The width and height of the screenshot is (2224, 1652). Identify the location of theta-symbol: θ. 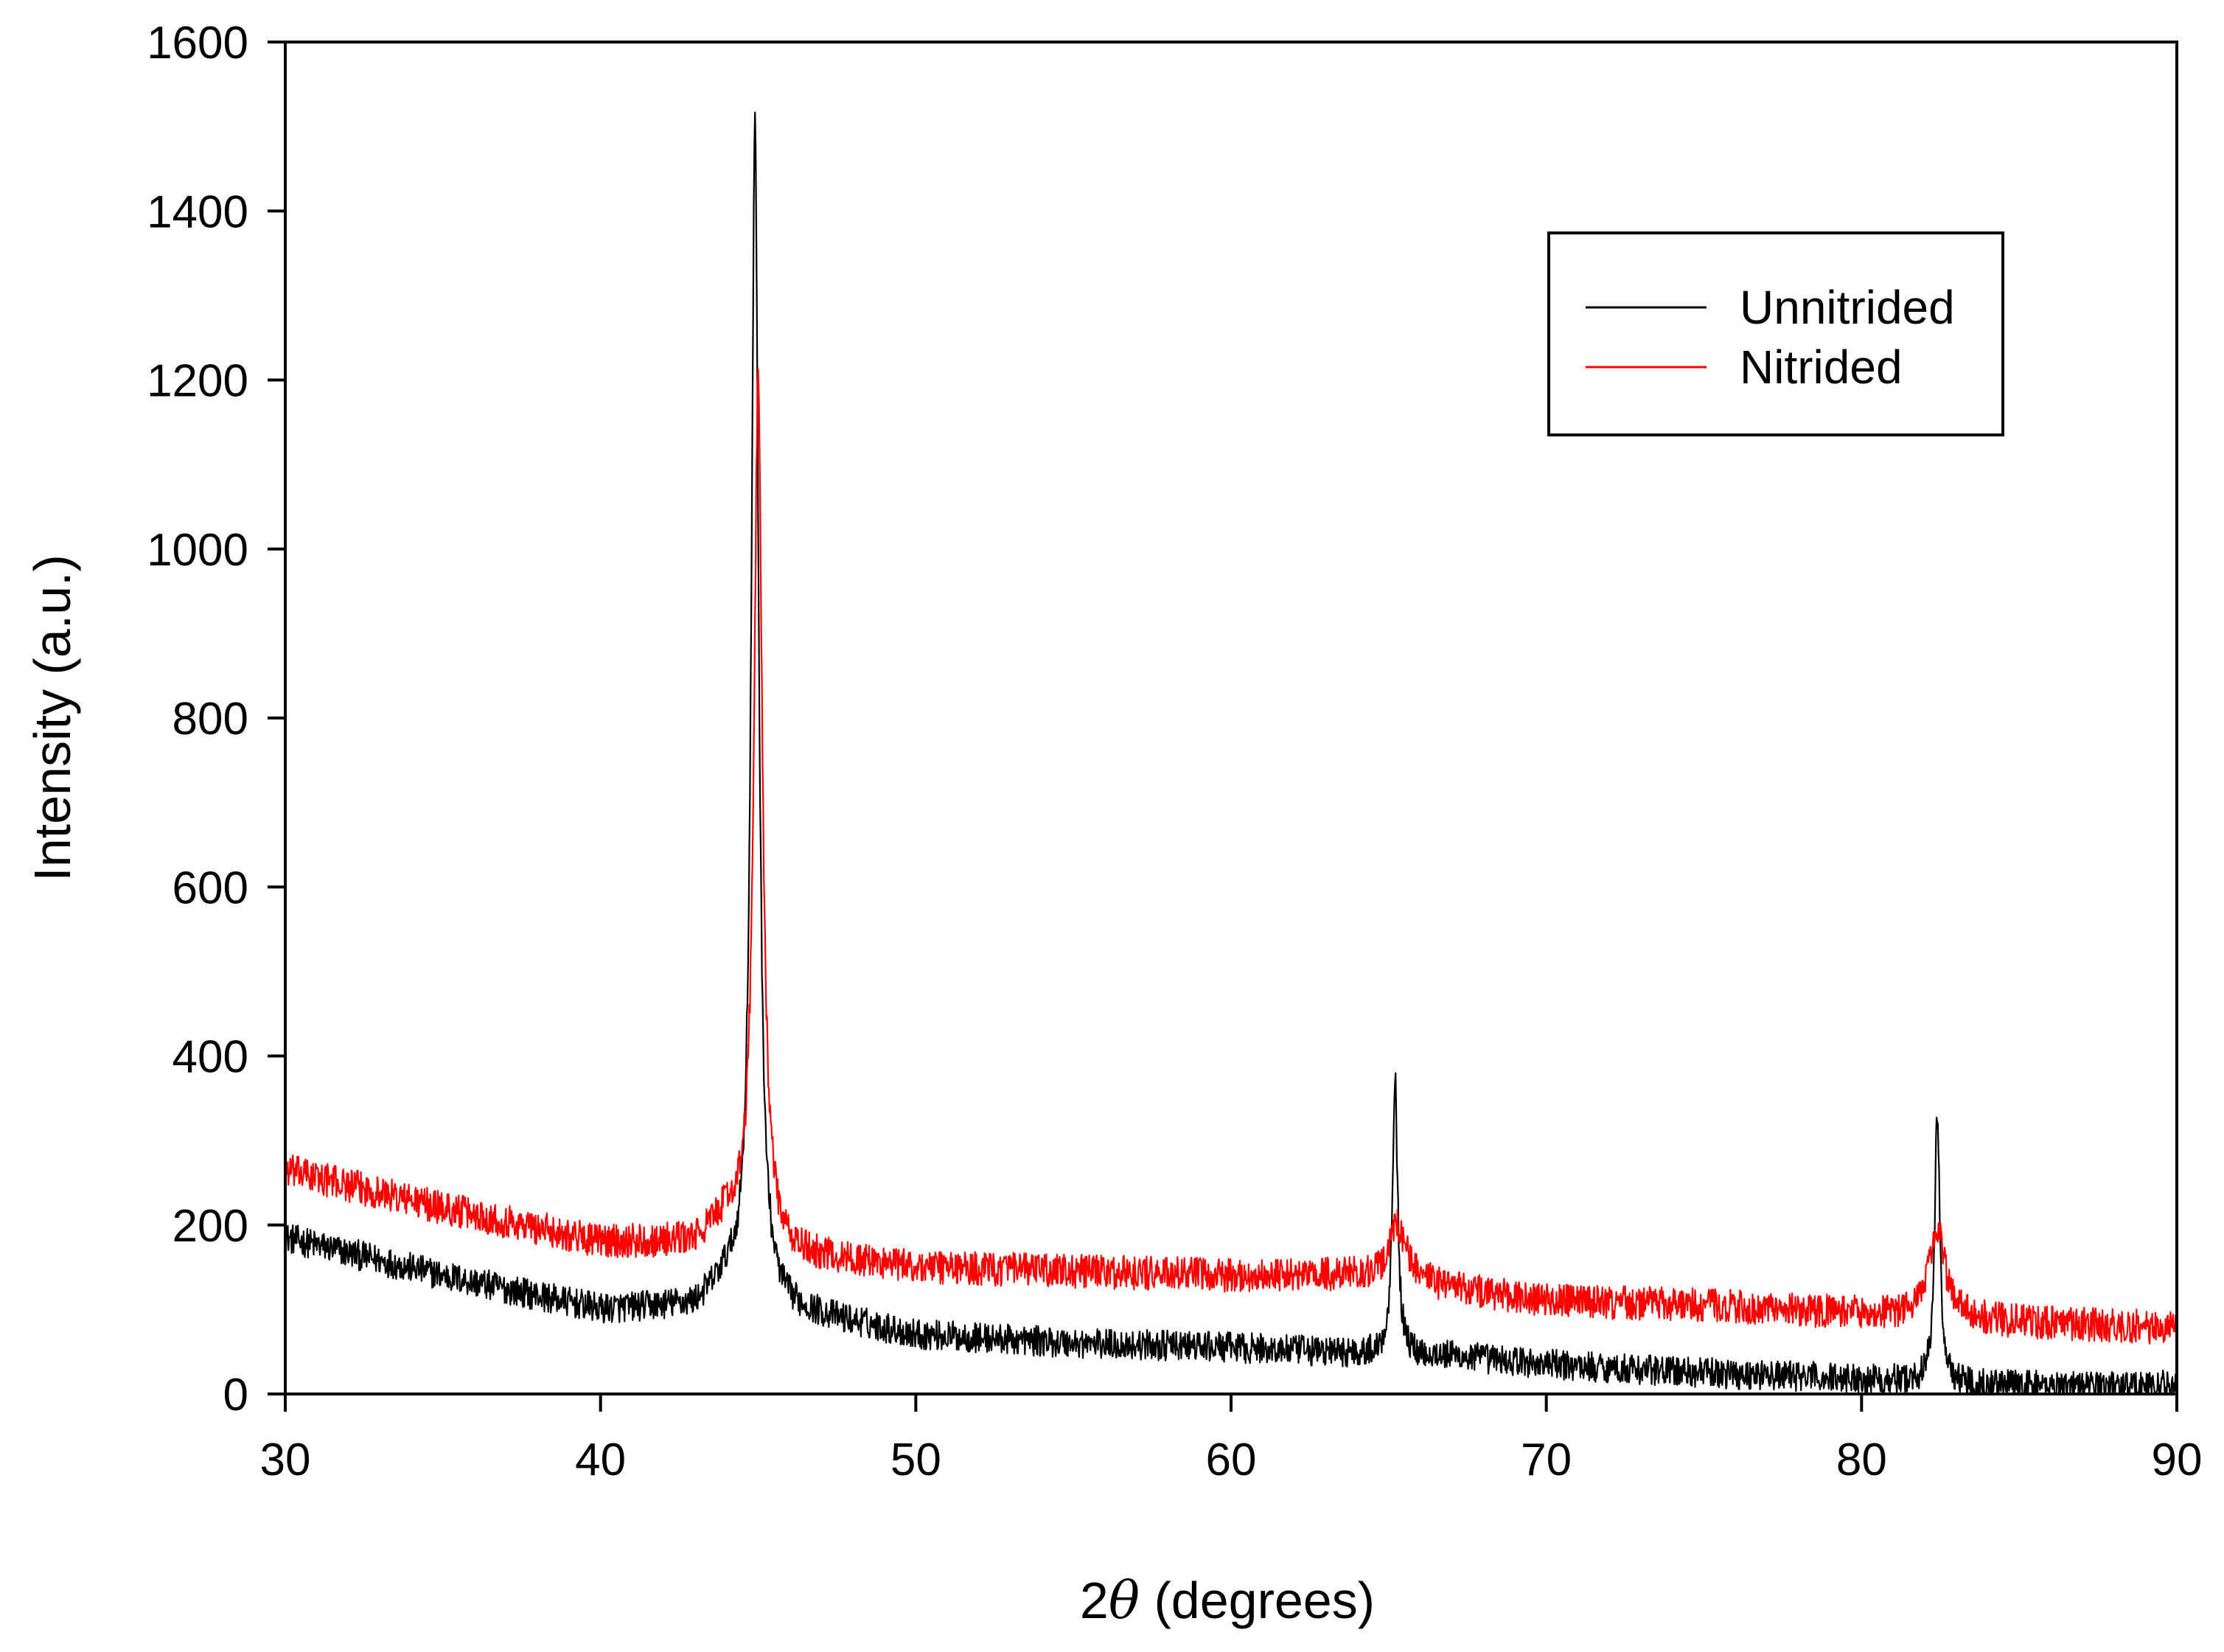
(1124, 1600).